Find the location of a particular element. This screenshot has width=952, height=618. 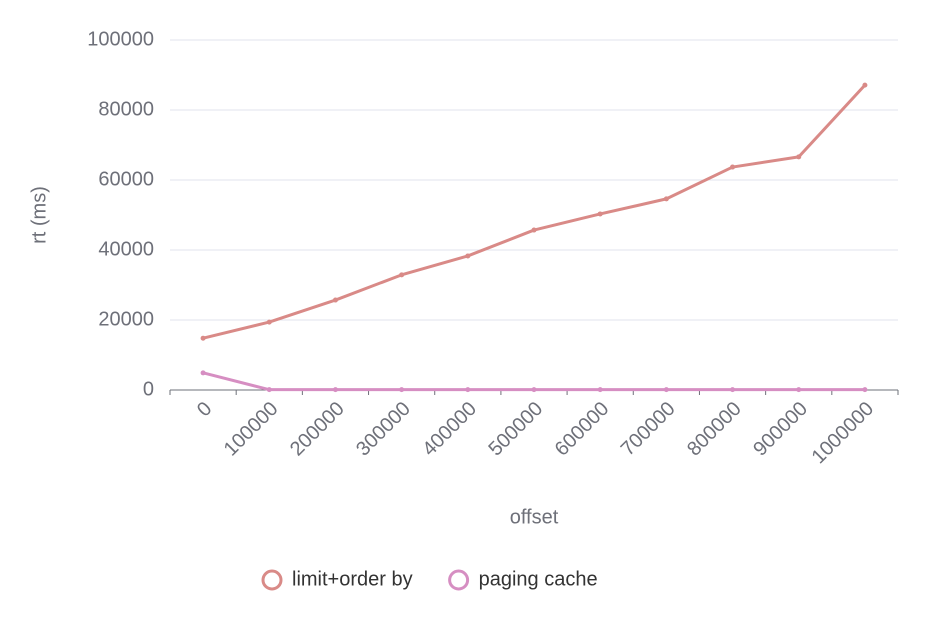

x-tick-label: 600000 is located at coordinates (582, 429).